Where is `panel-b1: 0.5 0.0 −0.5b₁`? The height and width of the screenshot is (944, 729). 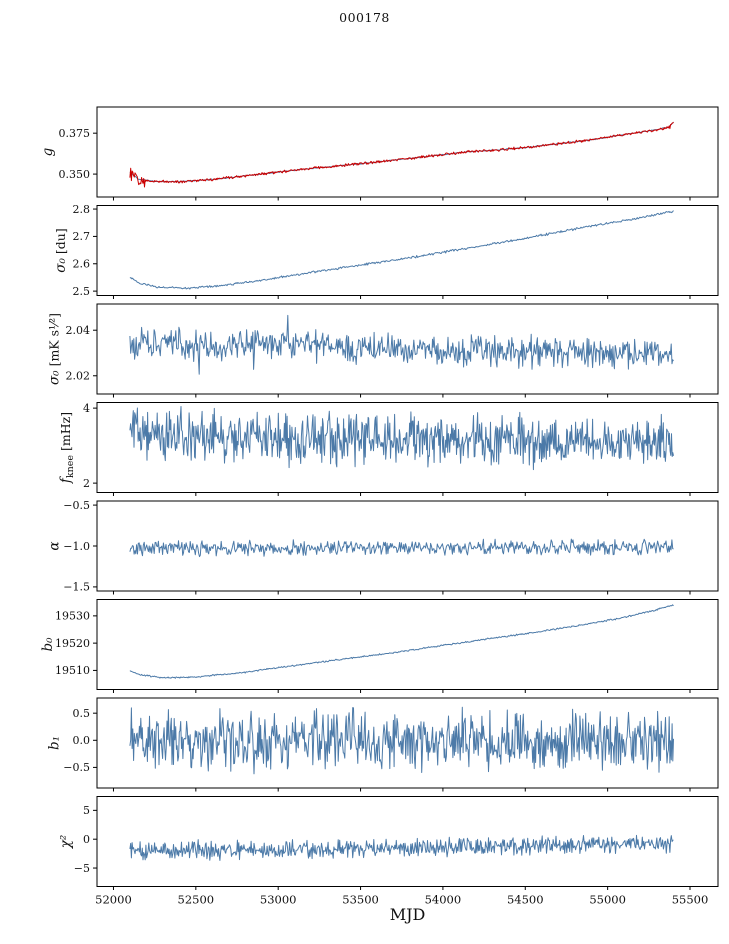 panel-b1: 0.5 0.0 −0.5b₁ is located at coordinates (383, 744).